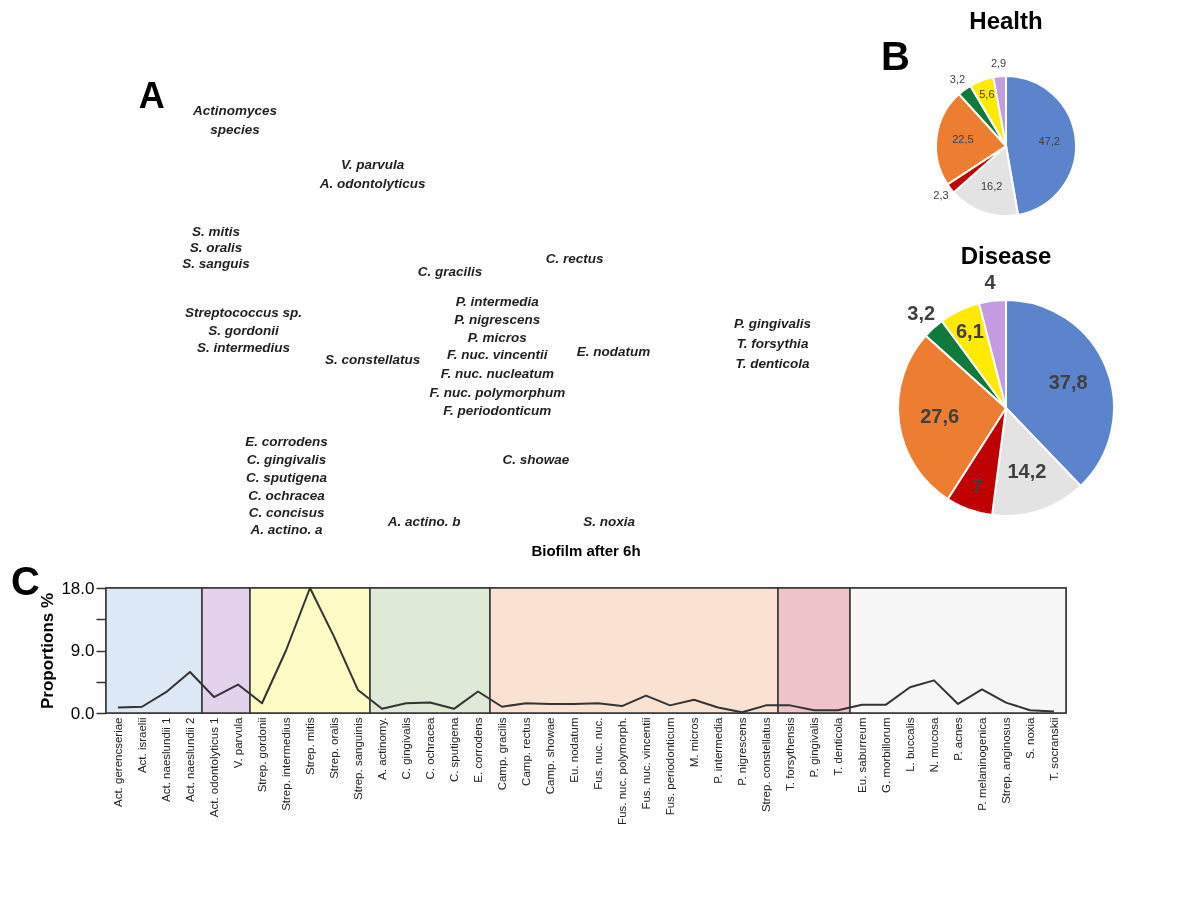 The image size is (1204, 917). I want to click on x-tick-label: Fus. nuc. vincentii, so click(645, 763).